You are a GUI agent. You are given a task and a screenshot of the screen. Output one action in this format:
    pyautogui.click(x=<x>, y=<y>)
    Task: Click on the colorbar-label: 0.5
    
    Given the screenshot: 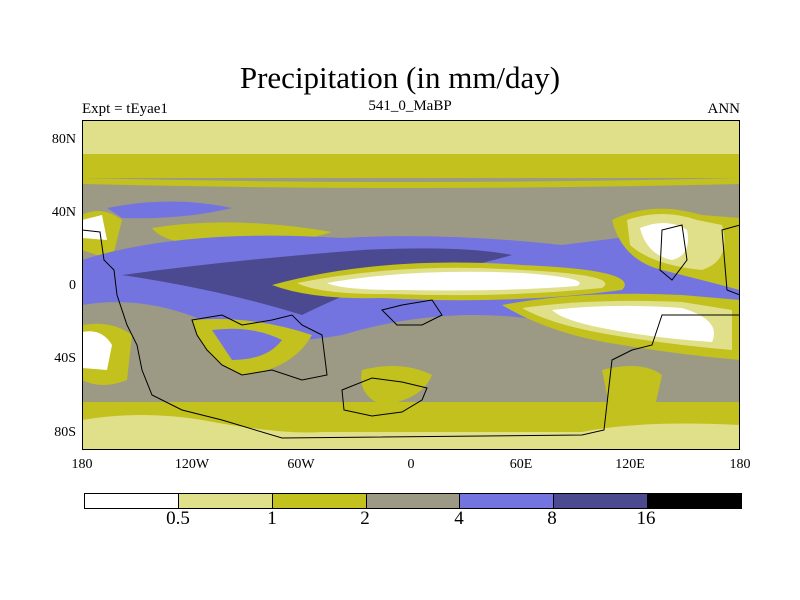 What is the action you would take?
    pyautogui.click(x=178, y=518)
    